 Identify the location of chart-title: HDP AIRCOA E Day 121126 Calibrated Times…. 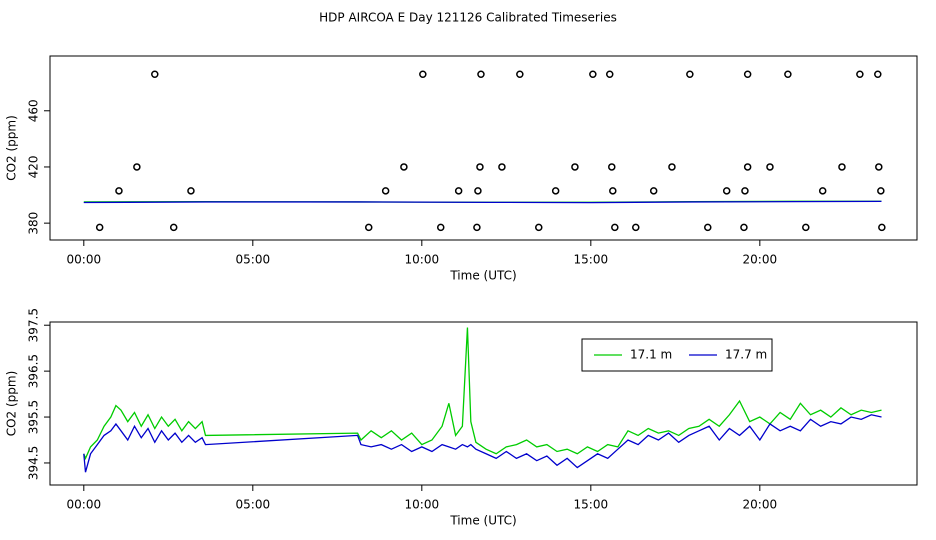
(468, 18).